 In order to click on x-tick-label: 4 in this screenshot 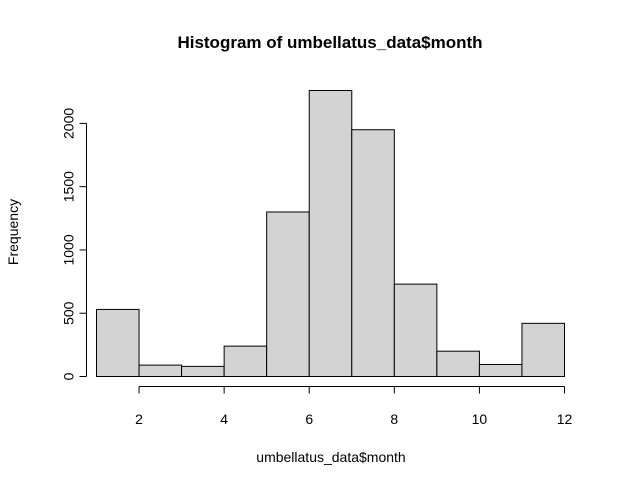, I will do `click(224, 419)`.